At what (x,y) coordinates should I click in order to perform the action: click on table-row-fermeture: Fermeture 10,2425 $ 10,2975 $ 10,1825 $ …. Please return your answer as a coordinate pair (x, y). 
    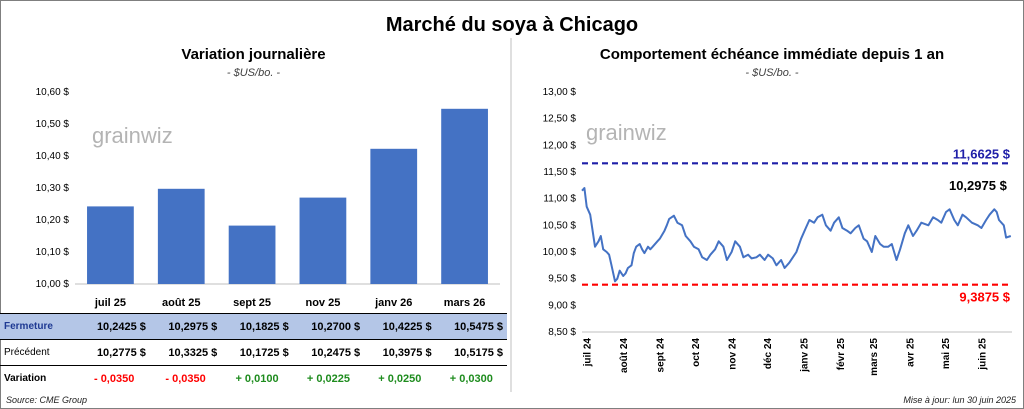
    Looking at the image, I should click on (253, 326).